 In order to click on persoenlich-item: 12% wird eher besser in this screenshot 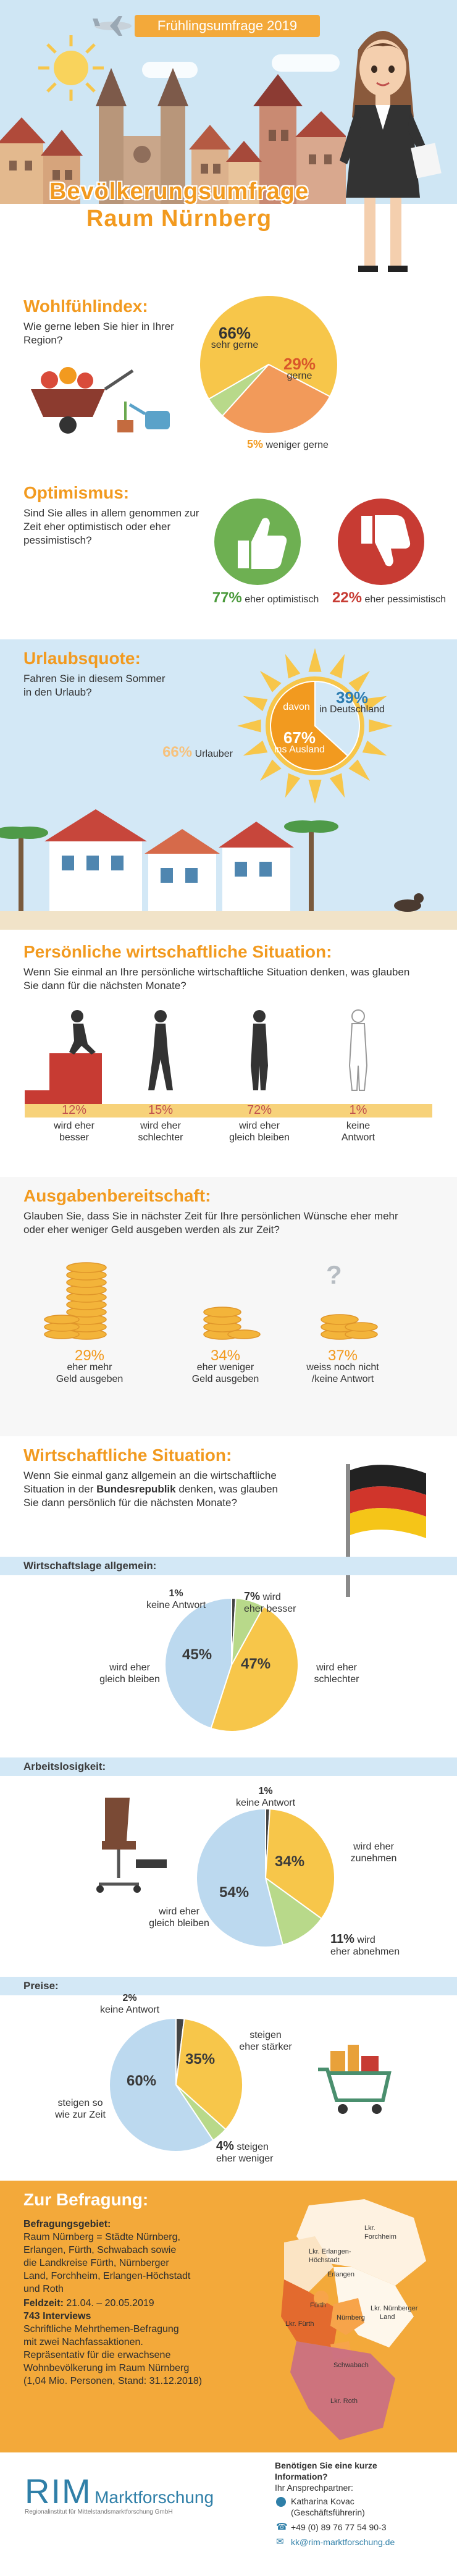, I will do `click(74, 1123)`.